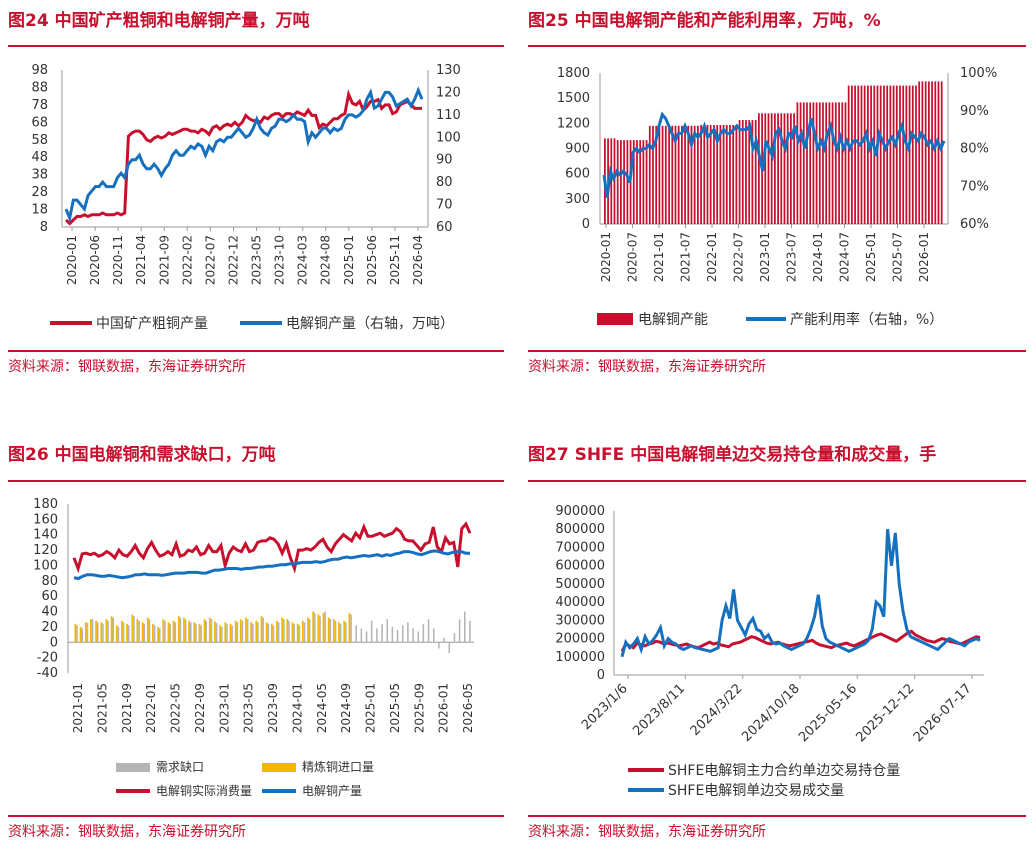  Describe the element at coordinates (127, 832) in the screenshot. I see `chart26-source: 资料来源：钢联数据，东海证券研究所` at that location.